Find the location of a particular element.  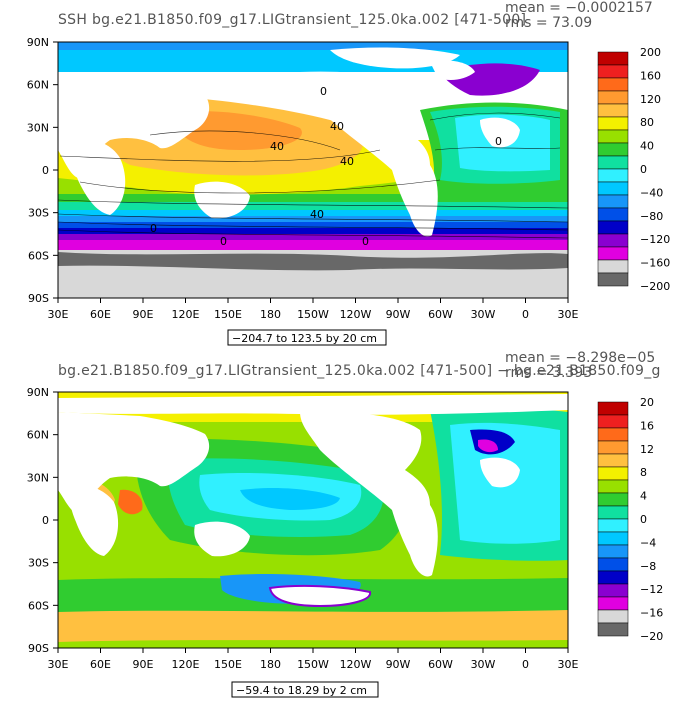

colorbar-label: 200 is located at coordinates (650, 52).